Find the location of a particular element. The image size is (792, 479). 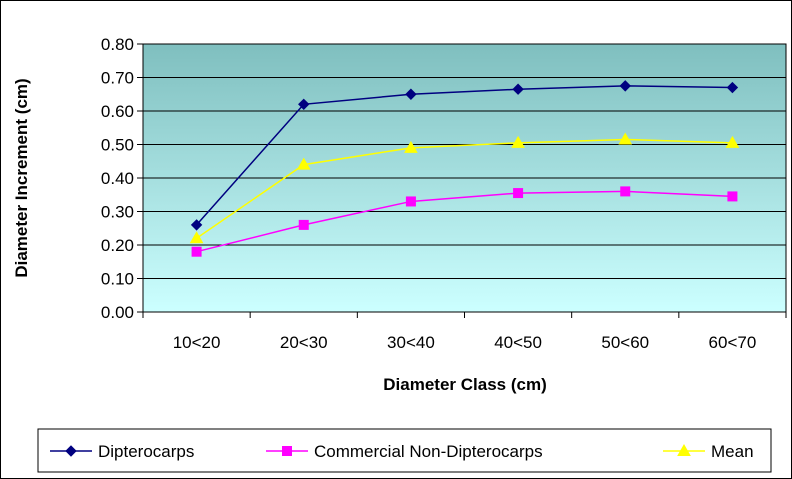

x-tick-label: 40<50 is located at coordinates (518, 342).